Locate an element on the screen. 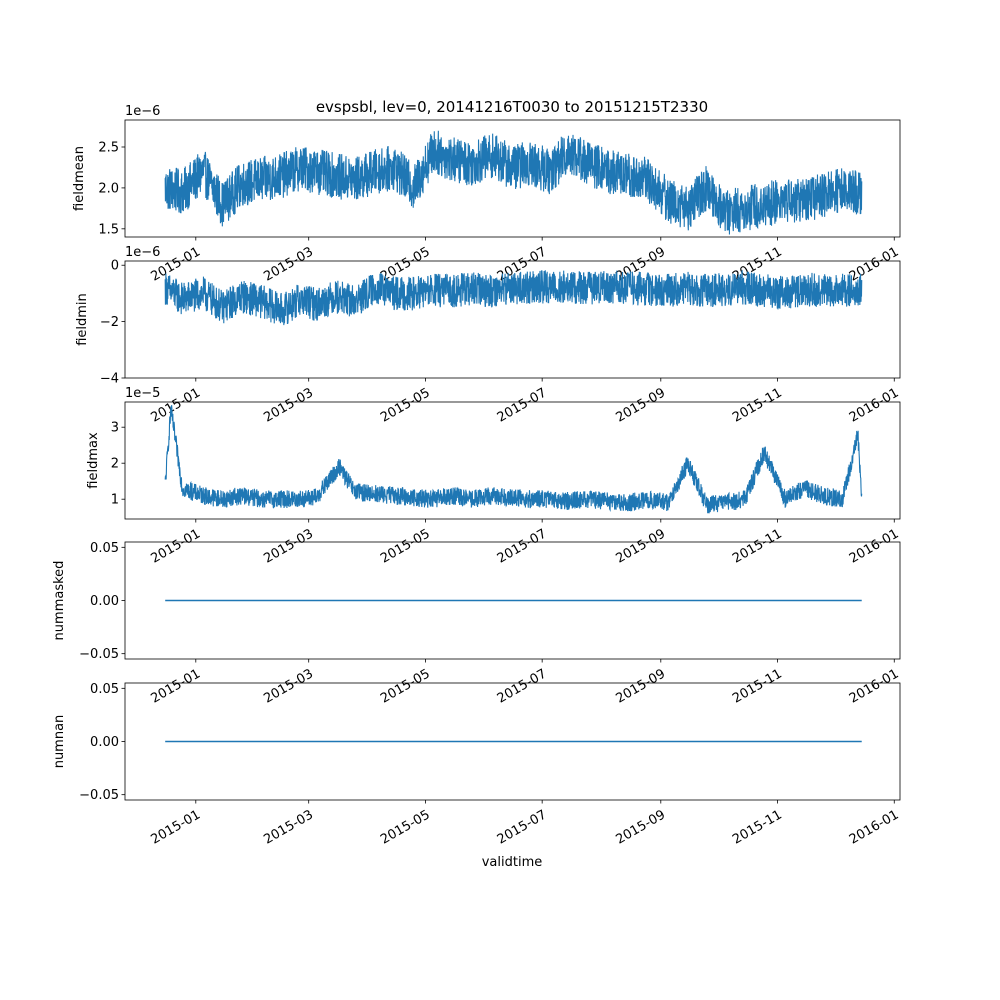  y-axis-label: nummasked is located at coordinates (59, 601).